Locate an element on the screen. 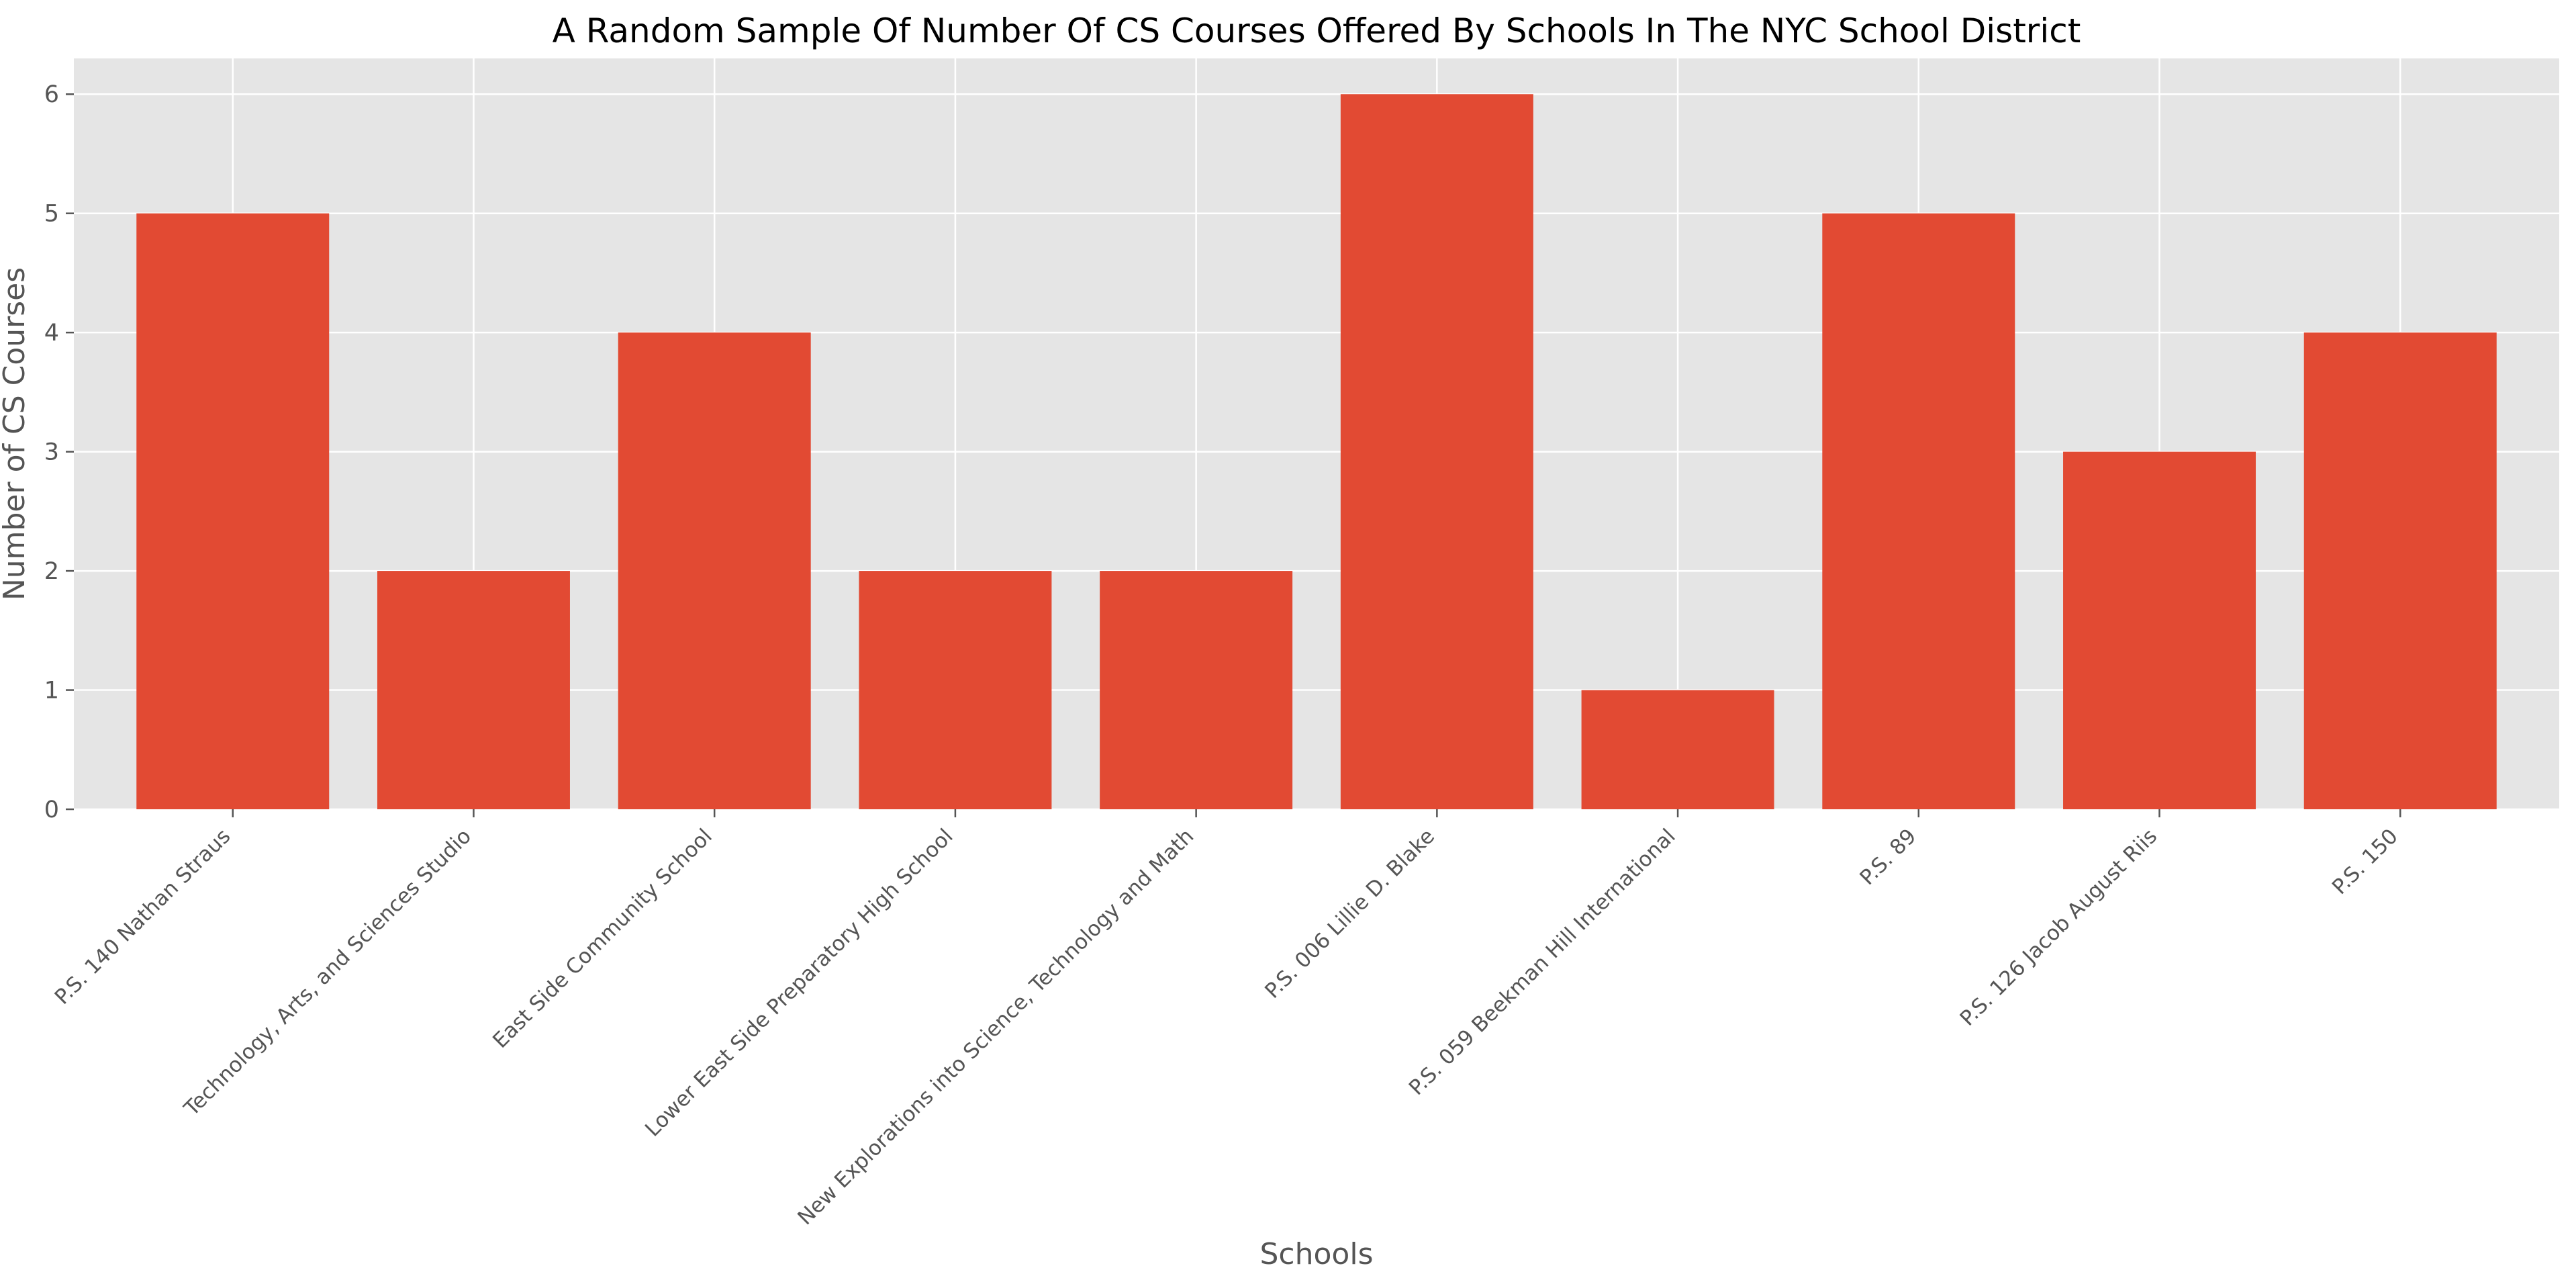 The height and width of the screenshot is (1272, 2576). y-axis-ticks: 0 1 2 3 4 5 6 is located at coordinates (59, 452).